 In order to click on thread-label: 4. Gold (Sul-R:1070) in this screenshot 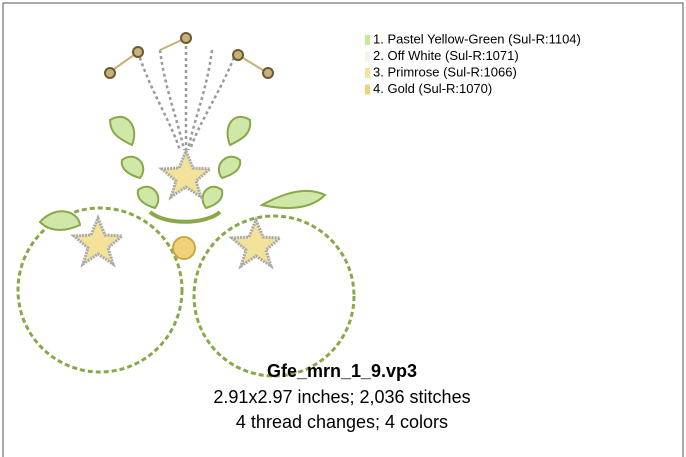, I will do `click(432, 88)`.